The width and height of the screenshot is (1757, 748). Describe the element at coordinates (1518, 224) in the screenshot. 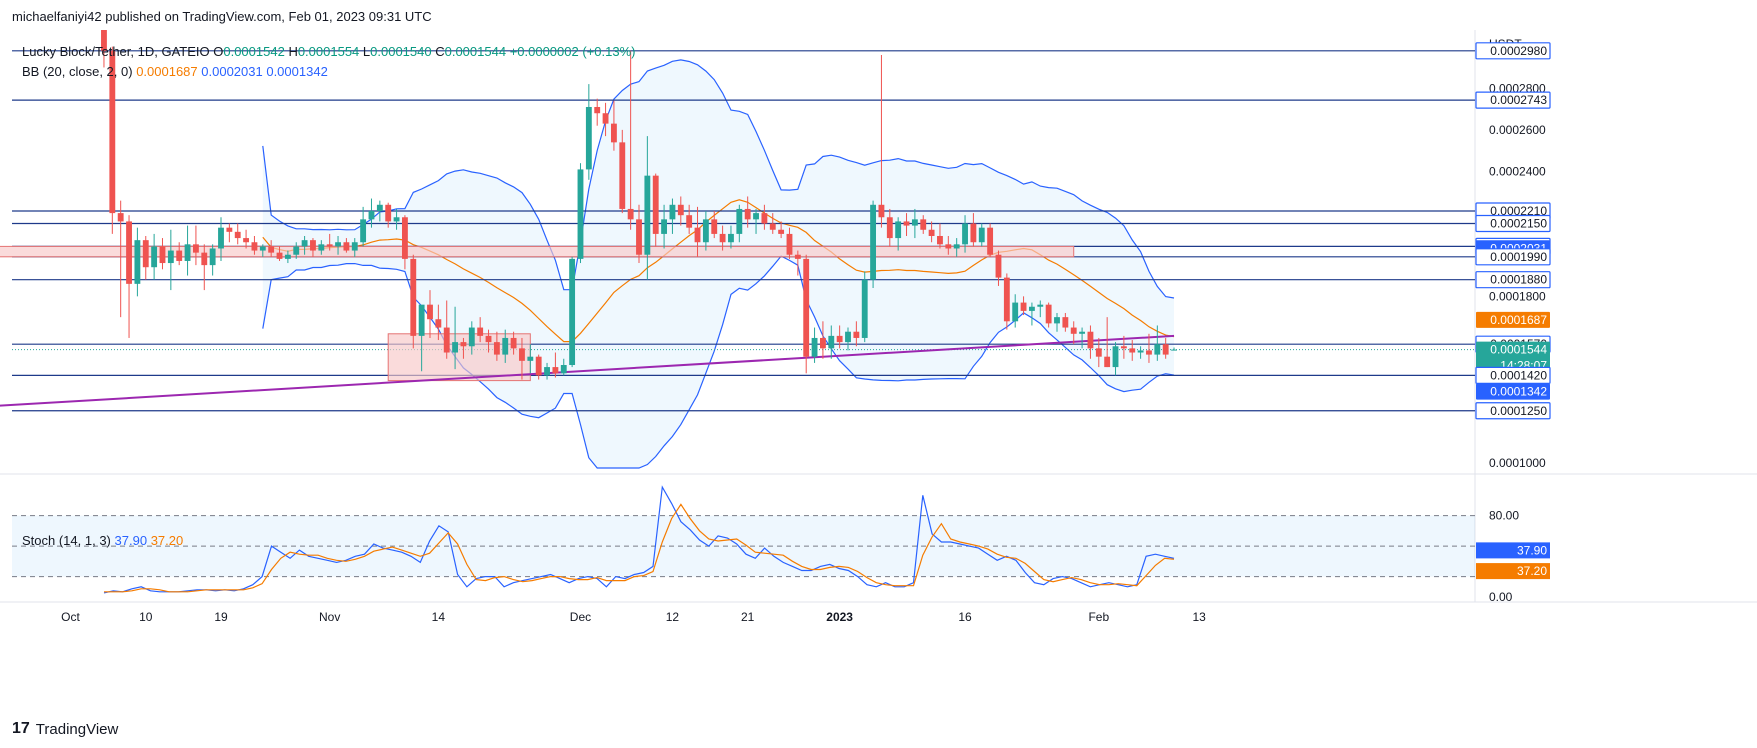

I see `price-label-text: 0.0002150` at that location.